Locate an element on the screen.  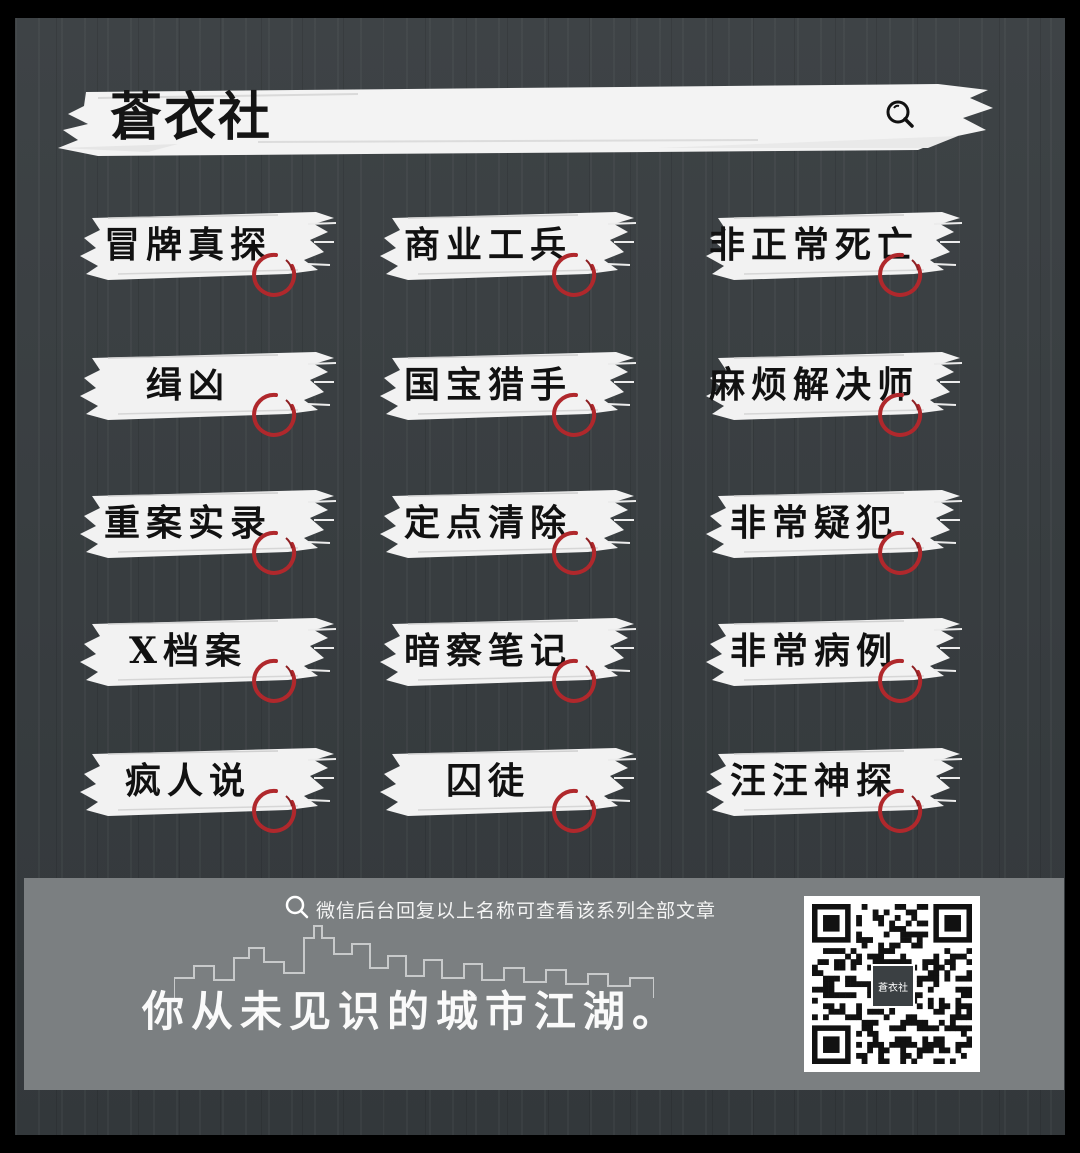
category-label: 麻烦解决师 is located at coordinates (813, 385).